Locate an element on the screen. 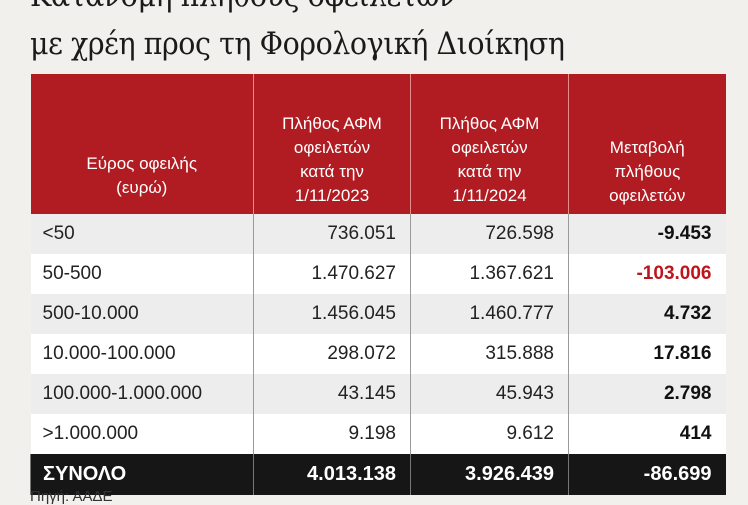 The image size is (748, 505). range-cell: 10.000-100.000 is located at coordinates (142, 354).